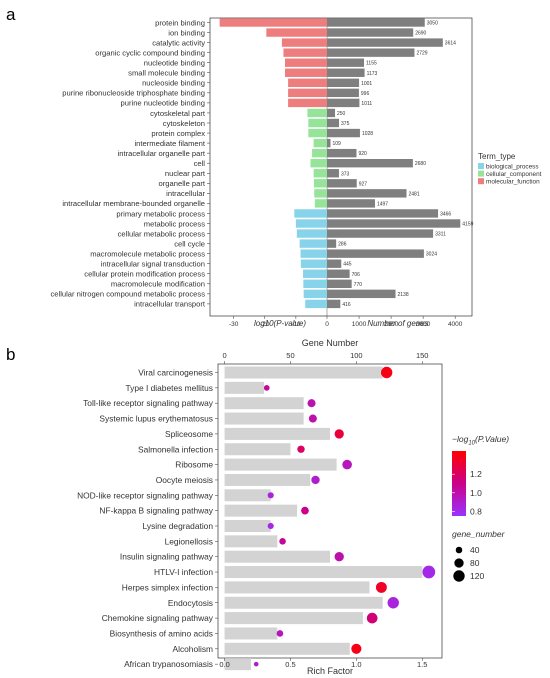 The height and width of the screenshot is (678, 550). What do you see at coordinates (432, 24) in the screenshot?
I see `gene-count-label: 3050` at bounding box center [432, 24].